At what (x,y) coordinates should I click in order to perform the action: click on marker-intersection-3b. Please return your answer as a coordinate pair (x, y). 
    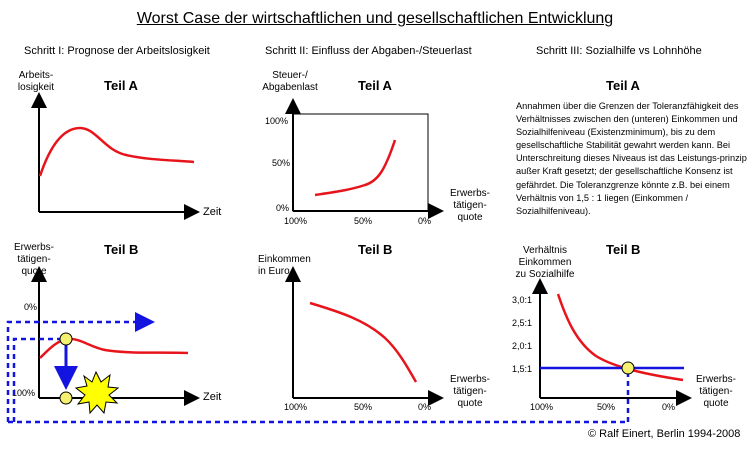
    Looking at the image, I should click on (628, 368).